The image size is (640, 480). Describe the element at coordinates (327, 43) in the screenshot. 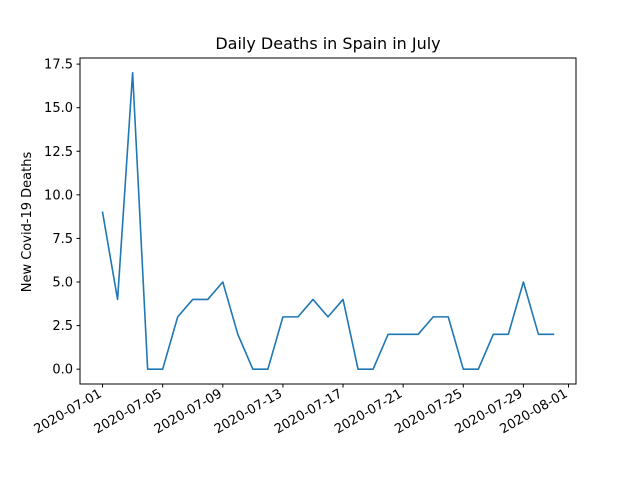

I see `chart-title: Daily Deaths in Spain in July` at that location.